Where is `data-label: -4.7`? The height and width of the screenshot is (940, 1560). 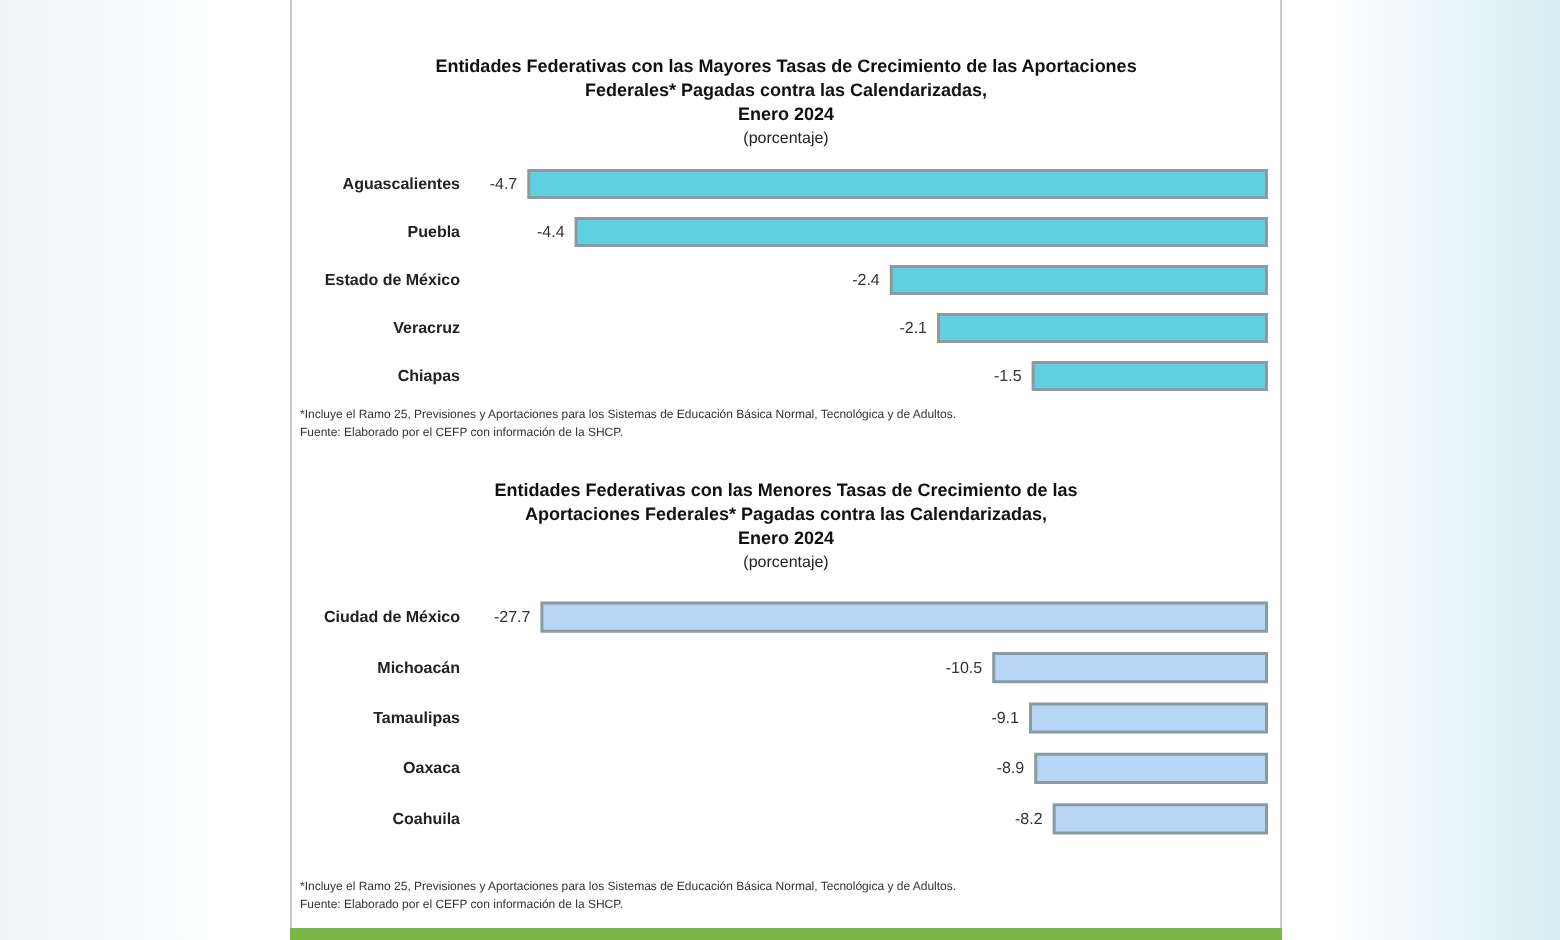
data-label: -4.7 is located at coordinates (504, 184).